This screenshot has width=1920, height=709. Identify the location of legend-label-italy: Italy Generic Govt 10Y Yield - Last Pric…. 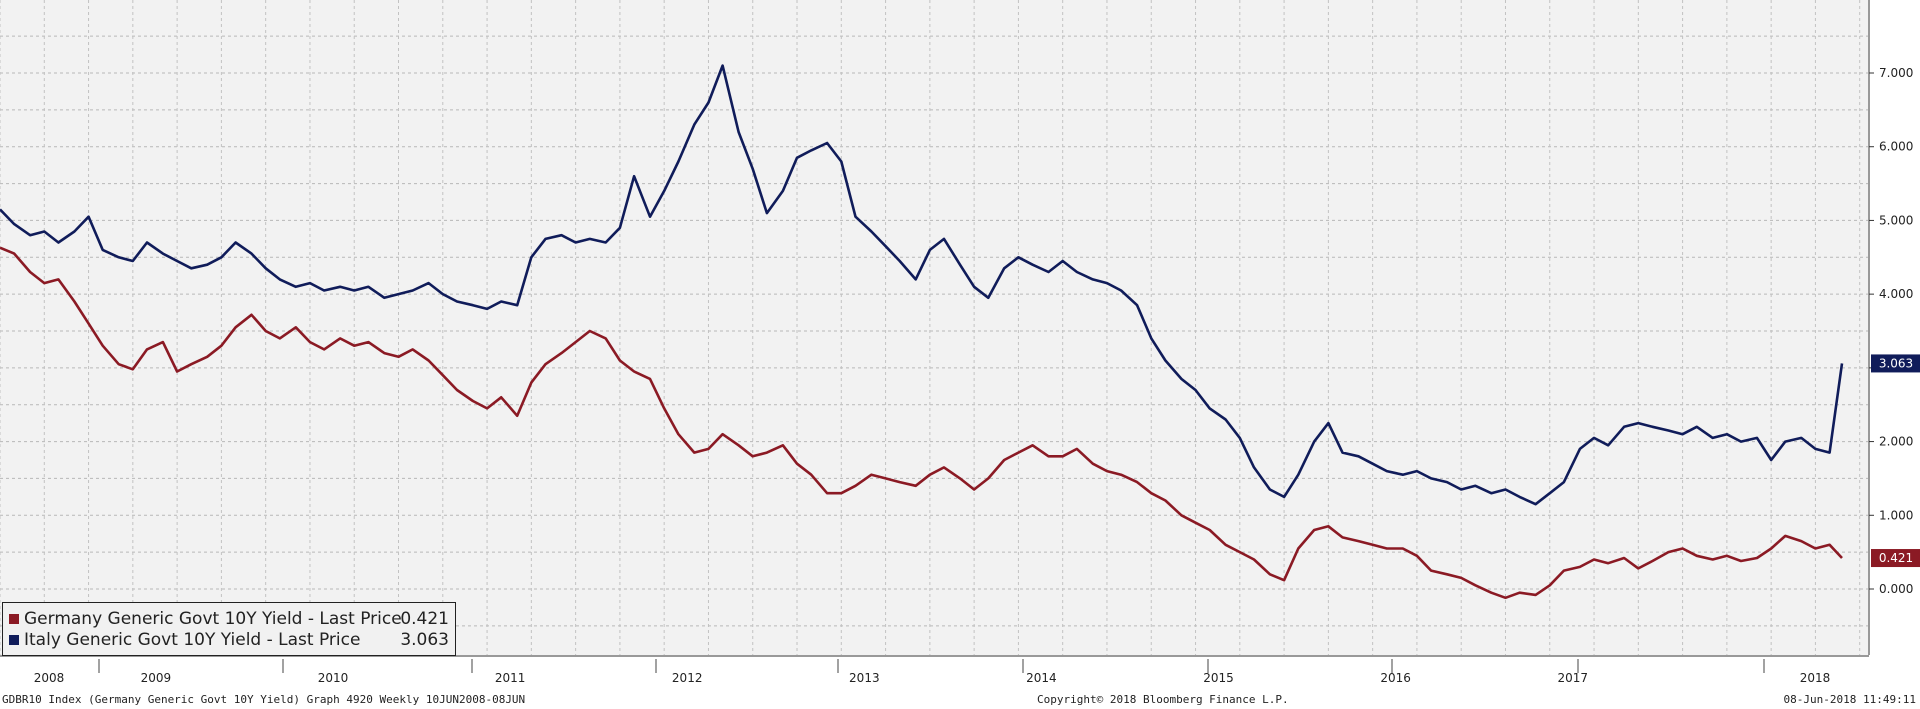
(192, 640).